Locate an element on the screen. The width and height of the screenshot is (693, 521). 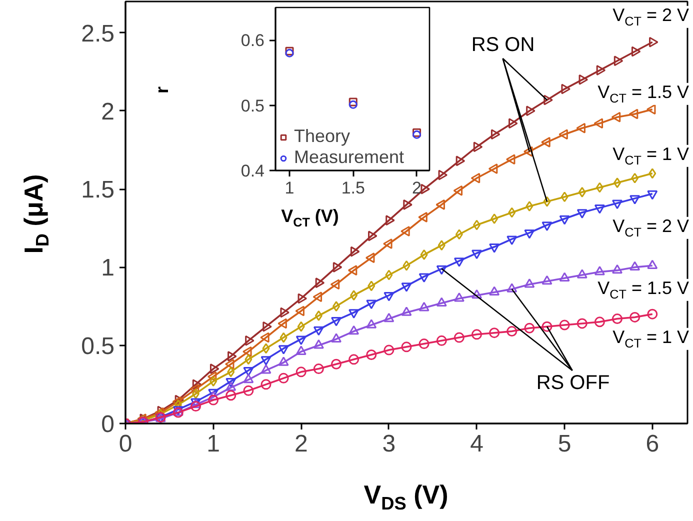
x-tick-label: 0 is located at coordinates (125, 444).